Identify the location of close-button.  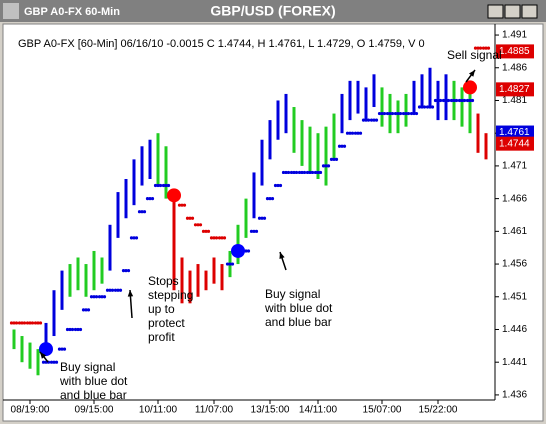
(529, 11).